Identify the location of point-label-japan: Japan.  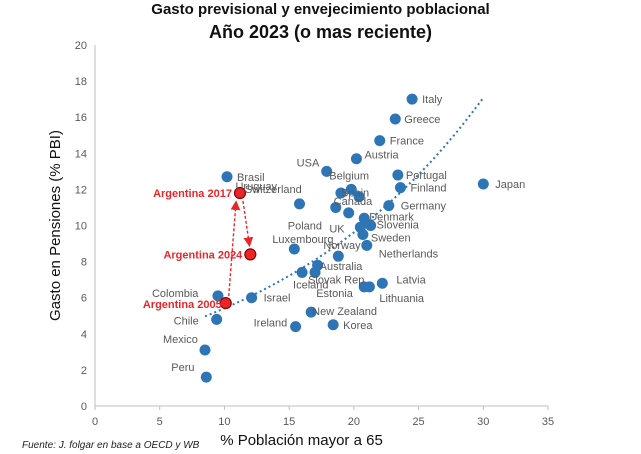
(510, 185).